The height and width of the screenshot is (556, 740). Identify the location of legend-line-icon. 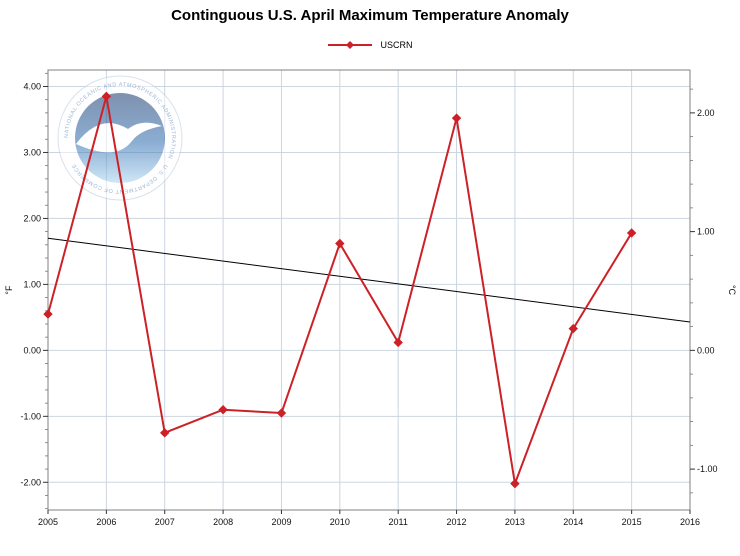
(350, 45).